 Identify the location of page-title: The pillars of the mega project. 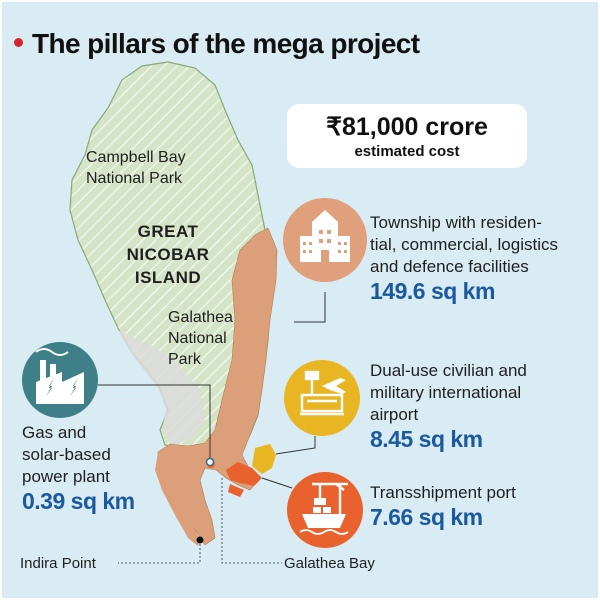
(217, 44).